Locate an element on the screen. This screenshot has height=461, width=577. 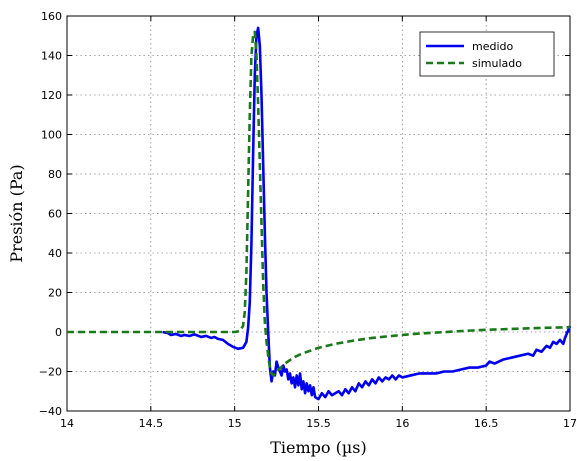
x-tick-label: 15.5 is located at coordinates (318, 423).